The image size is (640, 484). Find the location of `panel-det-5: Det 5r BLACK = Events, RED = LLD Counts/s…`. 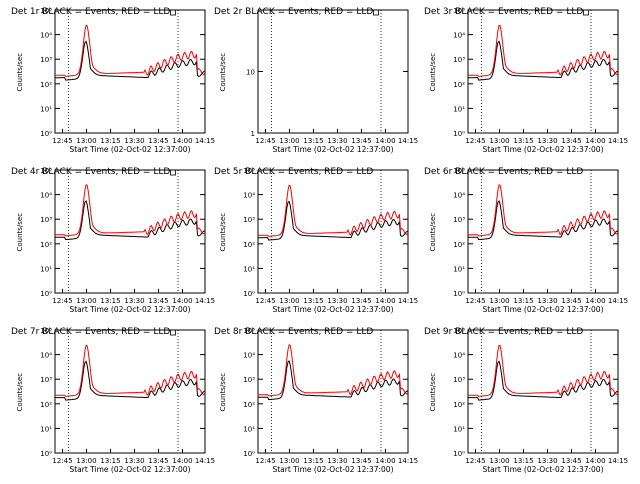

panel-det-5: Det 5r BLACK = Events, RED = LLD Counts/s… is located at coordinates (316, 240).